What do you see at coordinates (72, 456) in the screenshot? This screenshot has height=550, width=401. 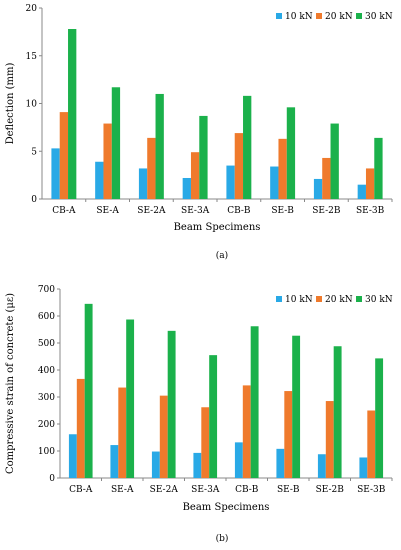 I see `chart-b-bar-cb-a-10kn` at bounding box center [72, 456].